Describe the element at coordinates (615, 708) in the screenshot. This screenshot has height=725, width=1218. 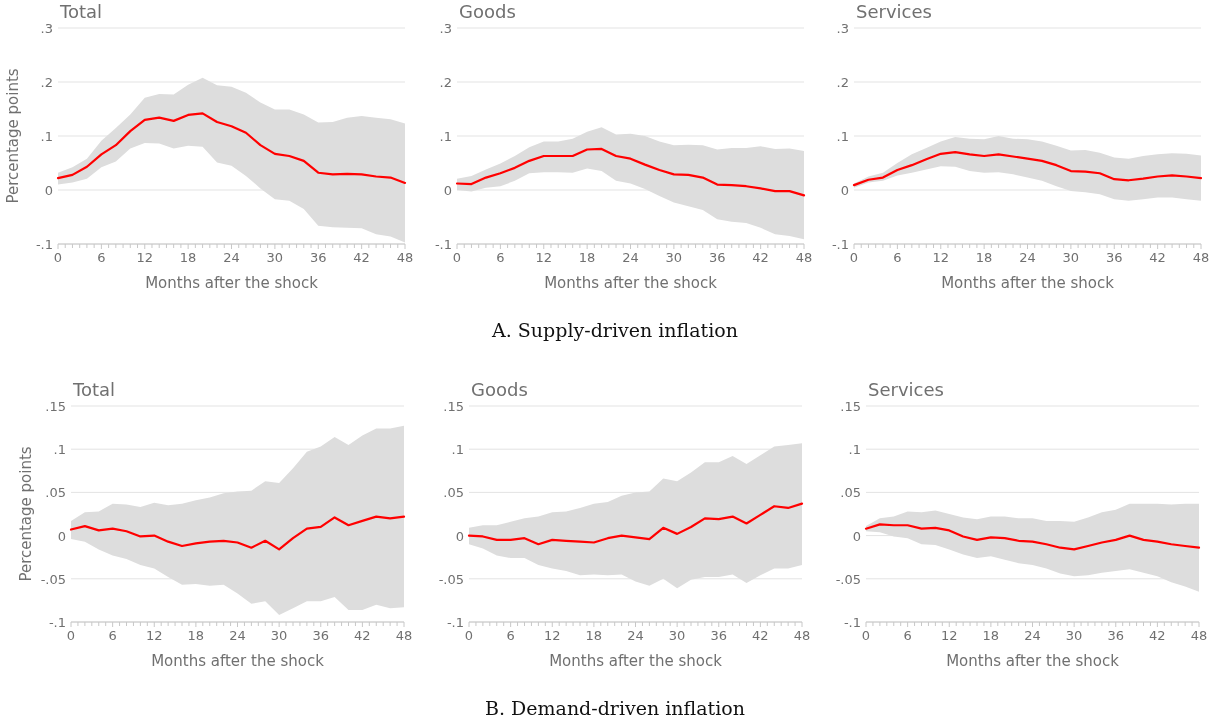
I see `text: B. Demand-driven inflation` at that location.